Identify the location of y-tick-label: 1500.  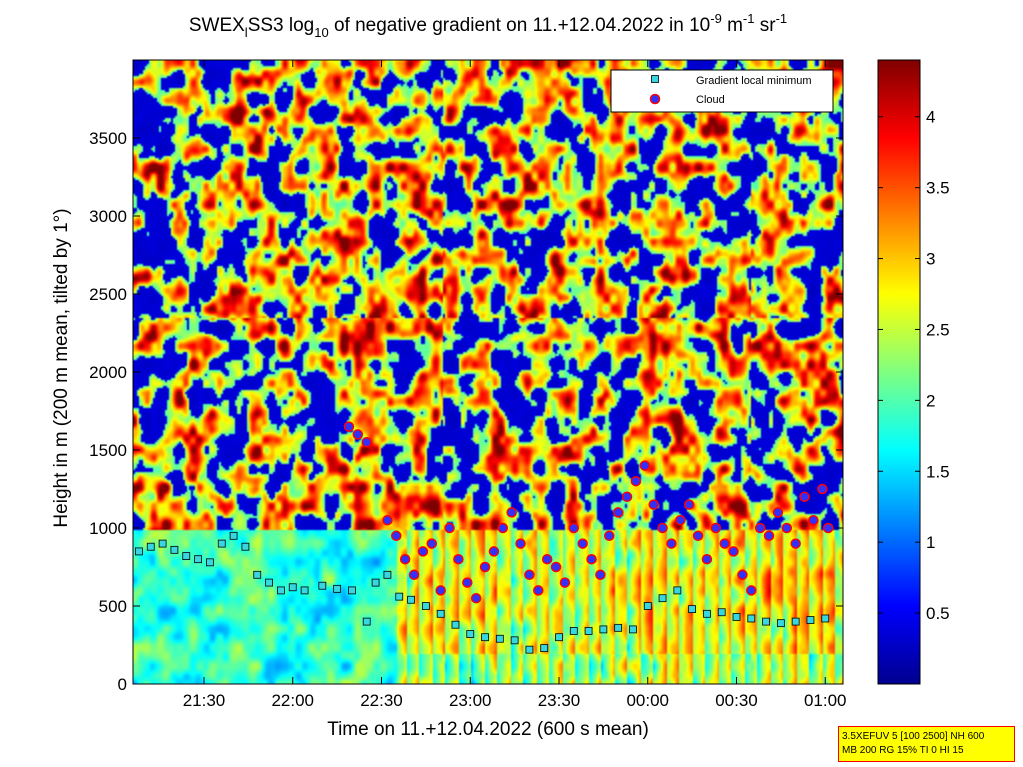
(108, 450).